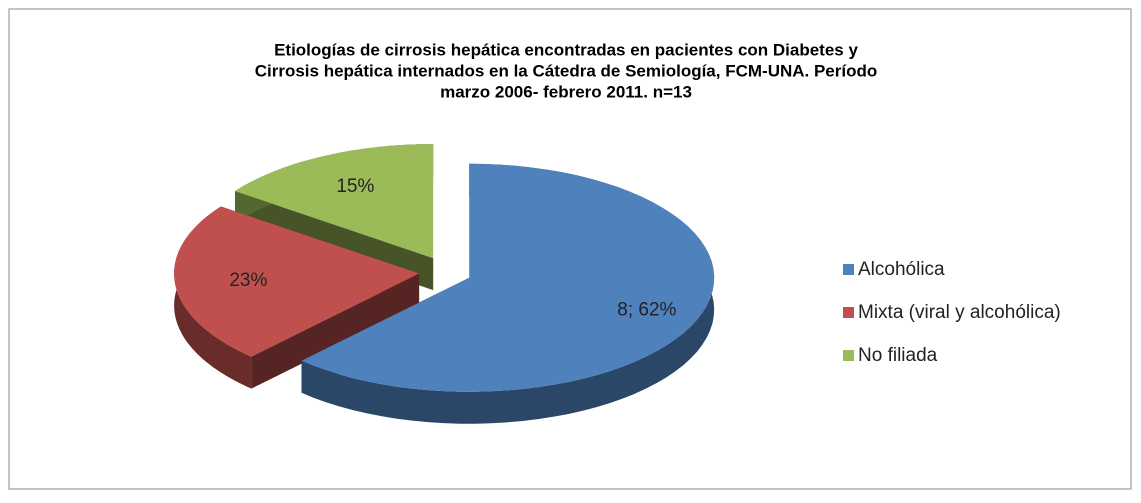 This screenshot has width=1141, height=503. What do you see at coordinates (959, 312) in the screenshot?
I see `legend-label: Mixta (viral y alcohólica)` at bounding box center [959, 312].